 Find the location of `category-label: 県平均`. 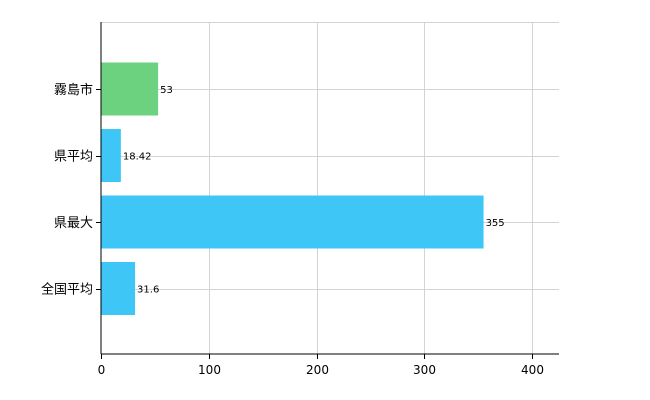

category-label: 県平均 is located at coordinates (73, 157).